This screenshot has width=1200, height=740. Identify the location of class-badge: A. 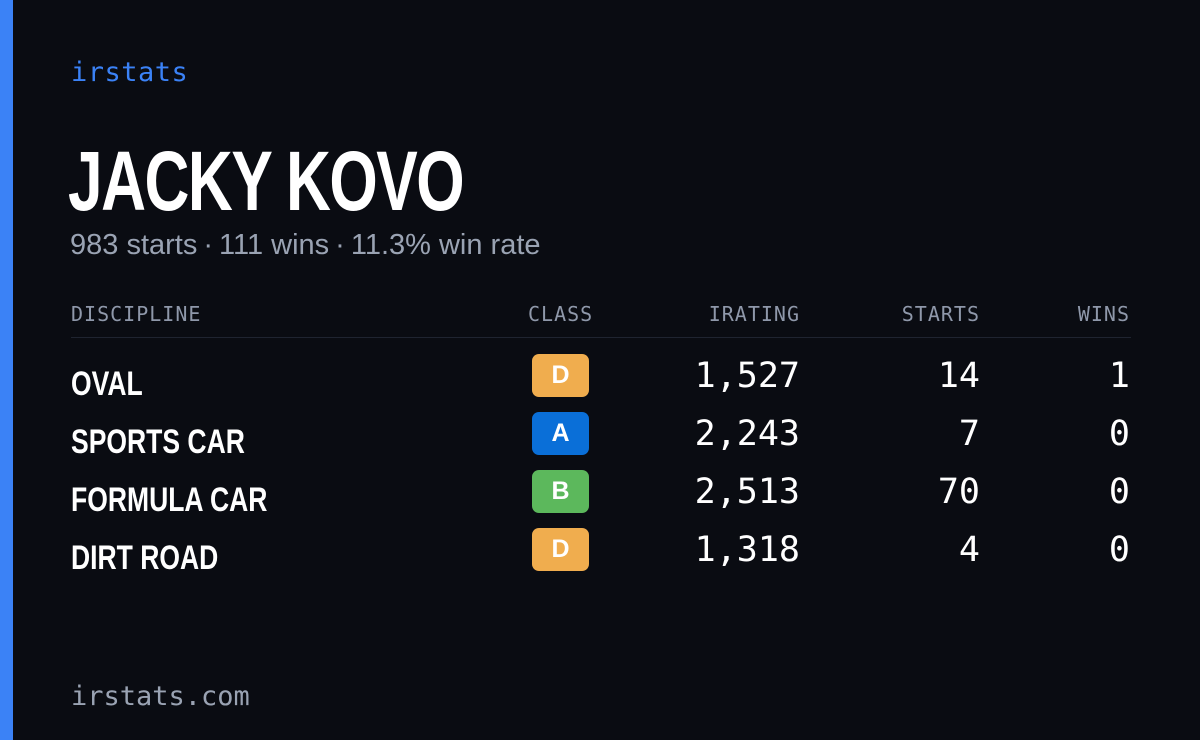
(560, 433).